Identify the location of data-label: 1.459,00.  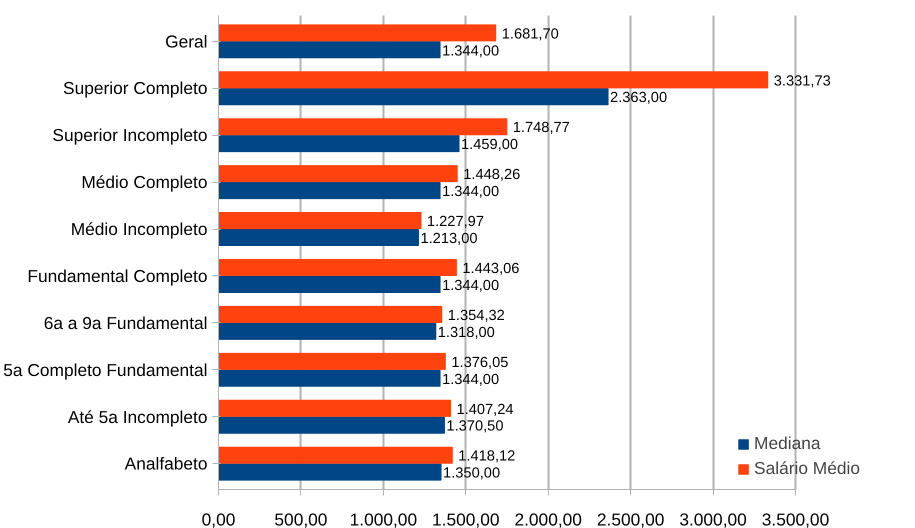
(489, 145).